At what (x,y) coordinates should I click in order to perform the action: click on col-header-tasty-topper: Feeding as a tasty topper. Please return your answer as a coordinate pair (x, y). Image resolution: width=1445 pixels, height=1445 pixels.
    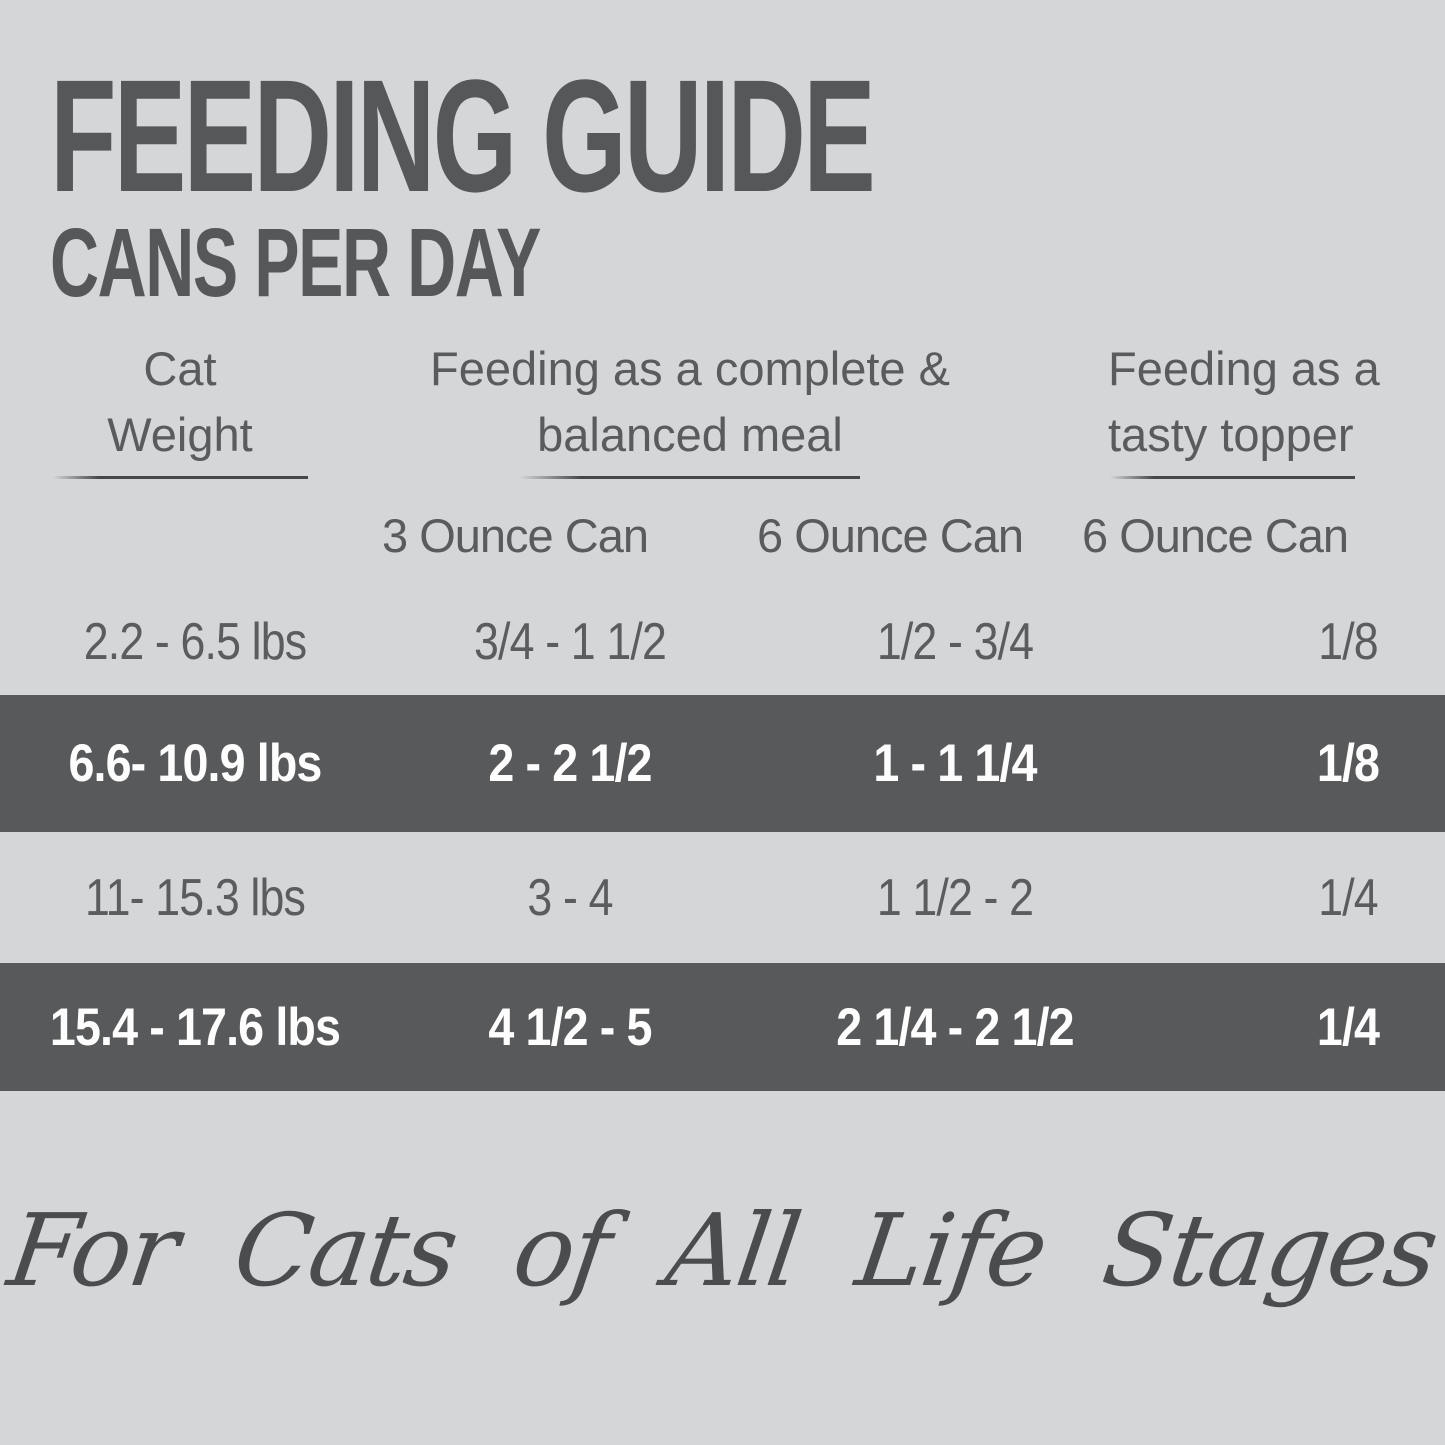
    Looking at the image, I should click on (1248, 407).